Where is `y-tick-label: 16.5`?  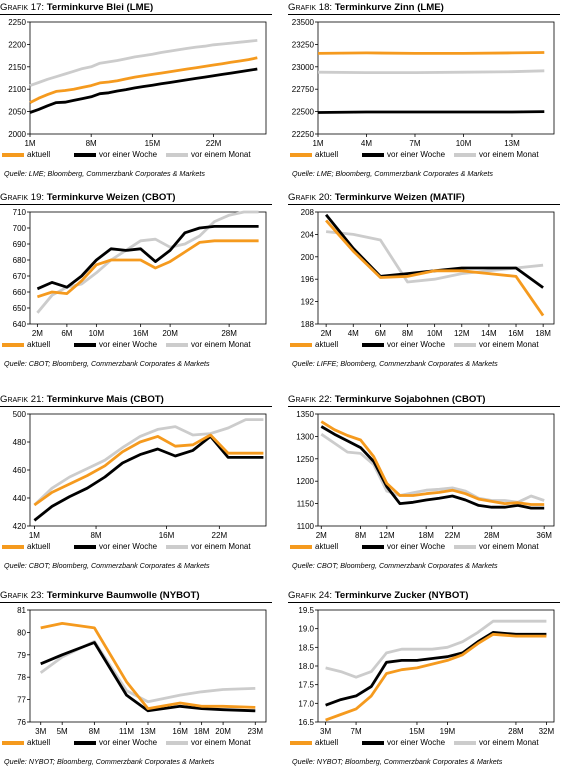 y-tick-label: 16.5 is located at coordinates (306, 722).